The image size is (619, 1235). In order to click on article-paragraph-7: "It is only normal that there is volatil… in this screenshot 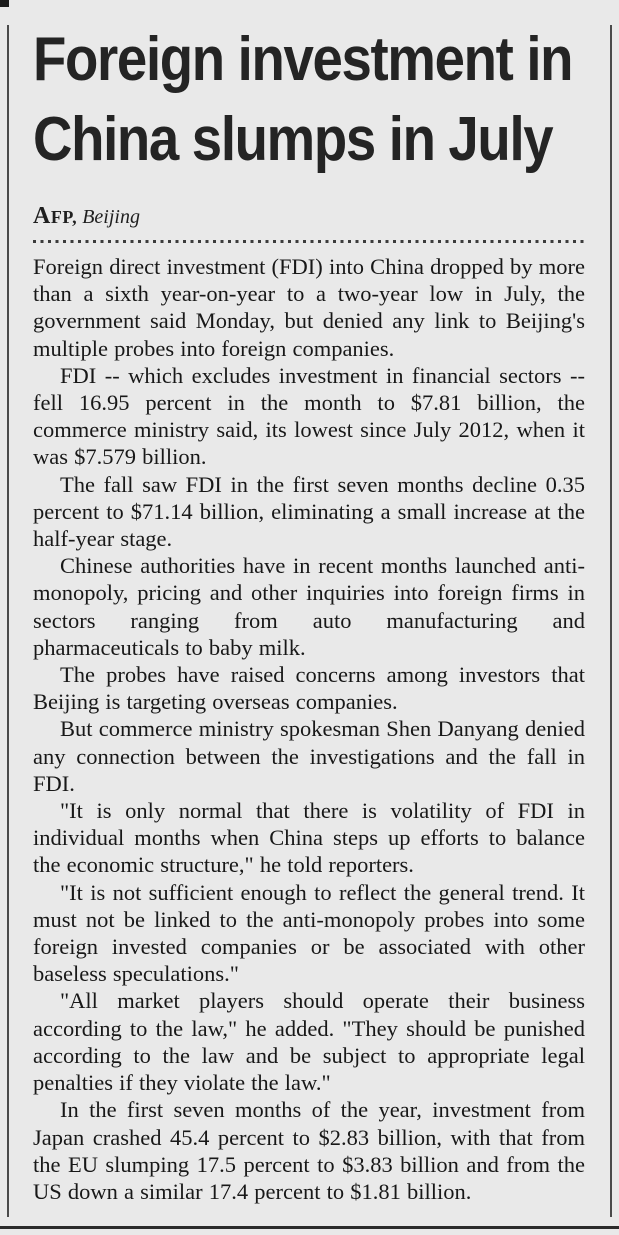, I will do `click(309, 838)`.